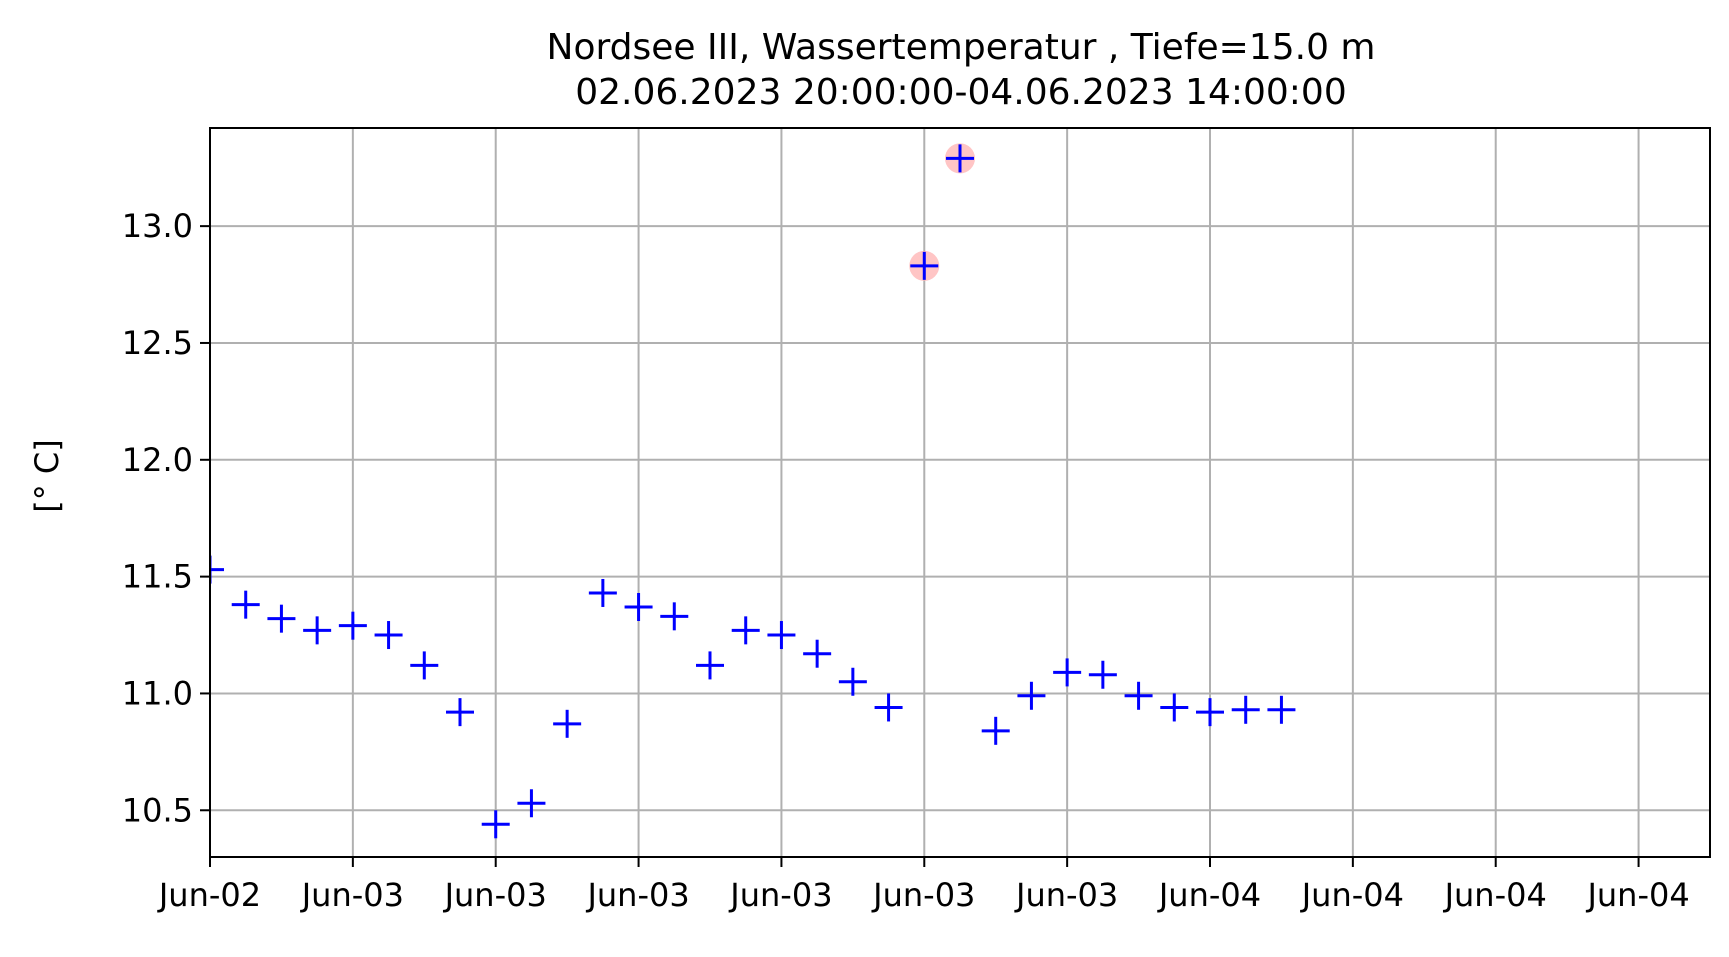 This screenshot has width=1729, height=957. What do you see at coordinates (47, 475) in the screenshot?
I see `y-axis-label: [° C]` at bounding box center [47, 475].